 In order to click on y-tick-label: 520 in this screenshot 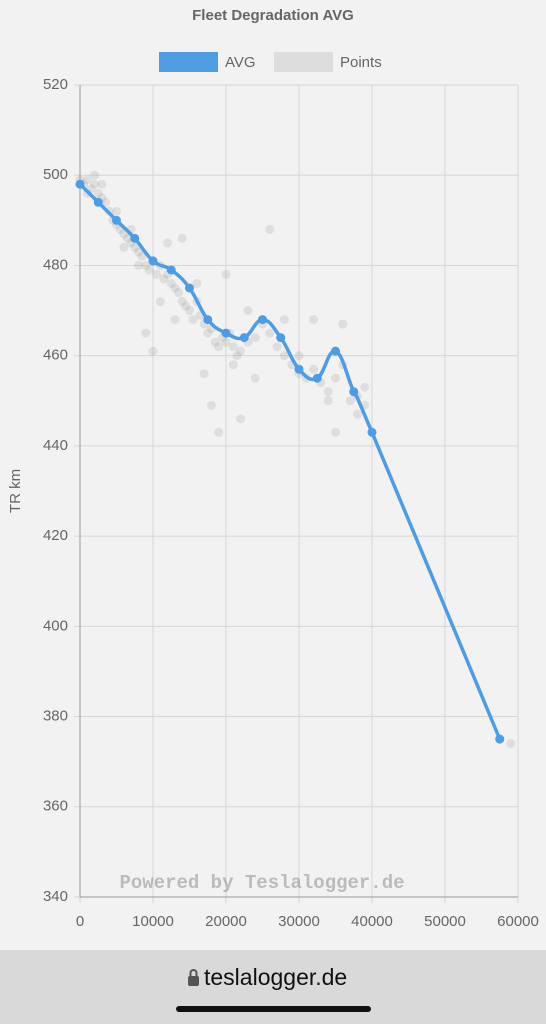, I will do `click(55, 84)`.